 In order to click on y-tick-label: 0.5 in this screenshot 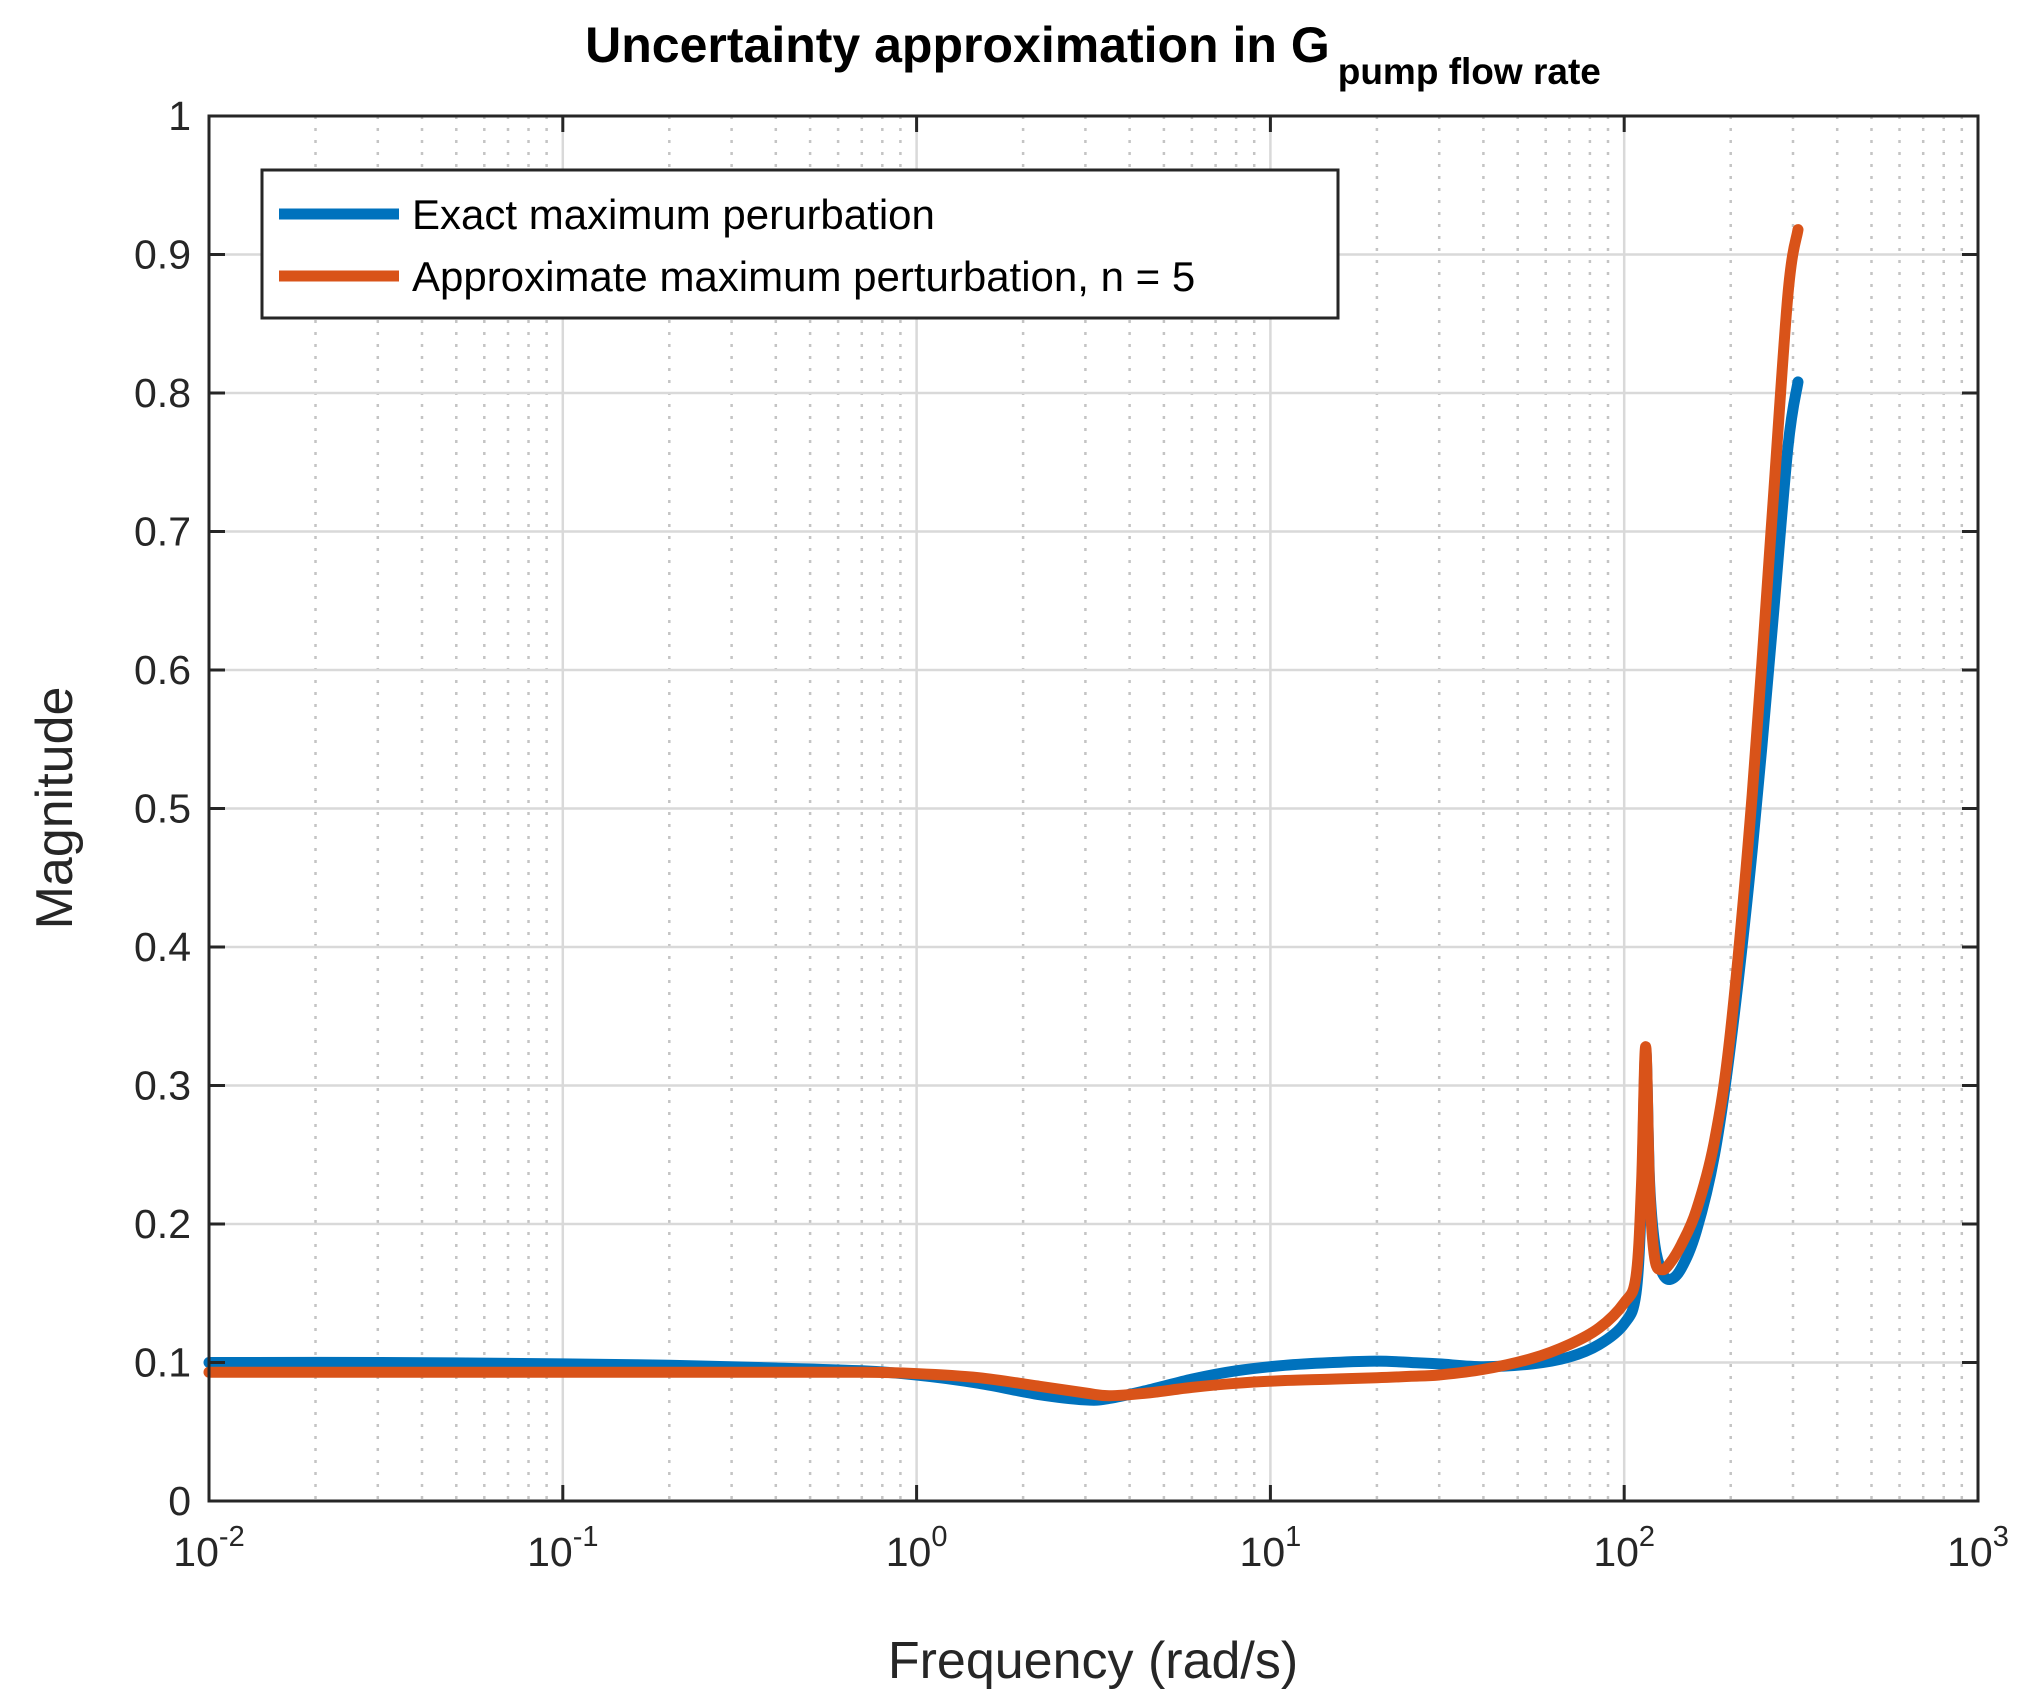, I will do `click(162, 809)`.